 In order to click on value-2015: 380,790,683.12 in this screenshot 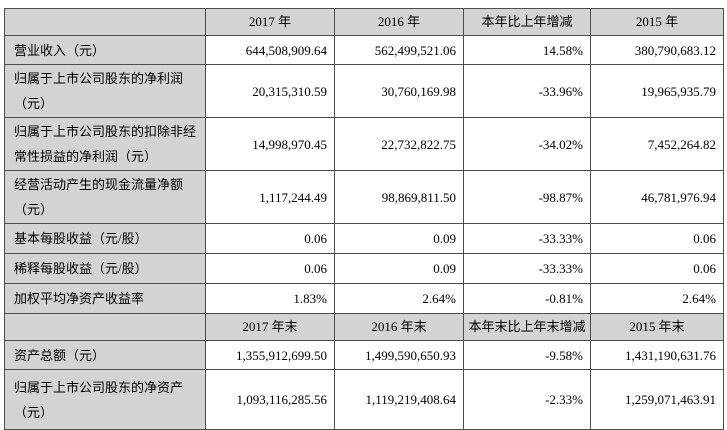, I will do `click(657, 50)`.